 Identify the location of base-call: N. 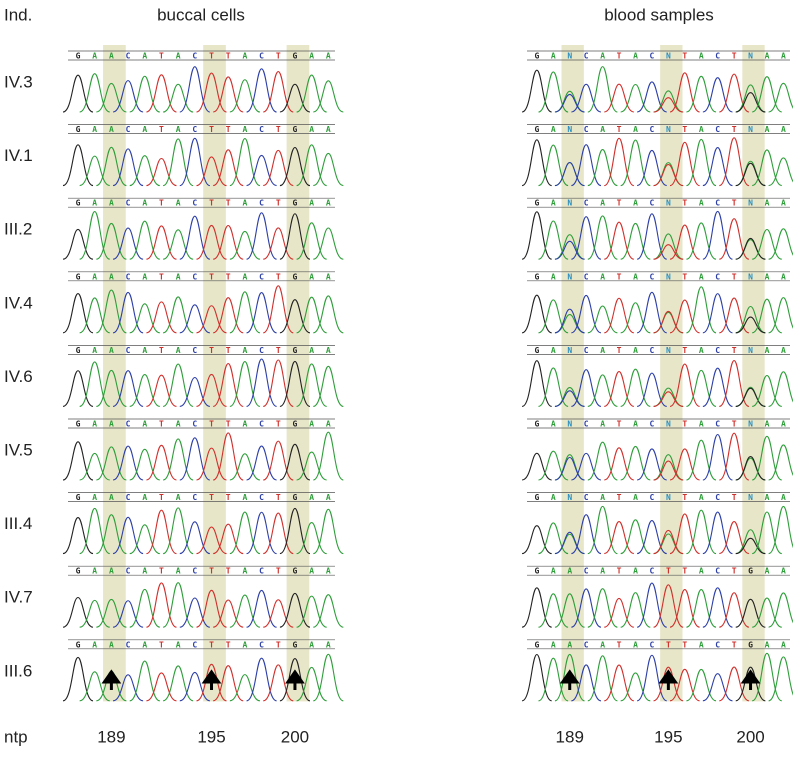
(569, 276).